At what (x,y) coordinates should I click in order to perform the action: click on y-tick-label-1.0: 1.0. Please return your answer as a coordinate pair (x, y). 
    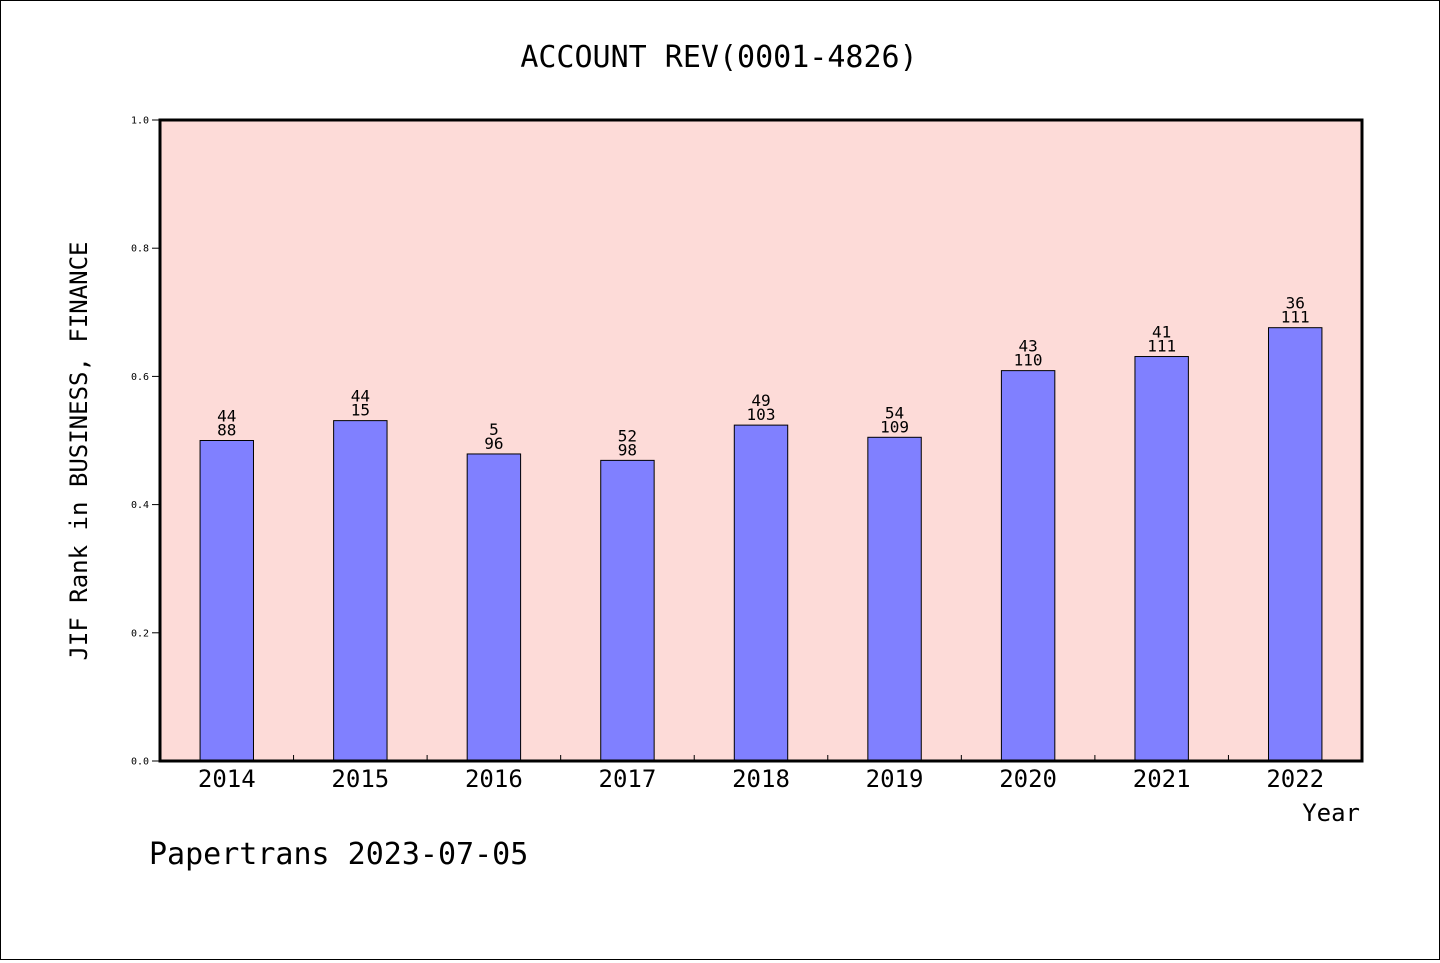
    Looking at the image, I should click on (140, 121).